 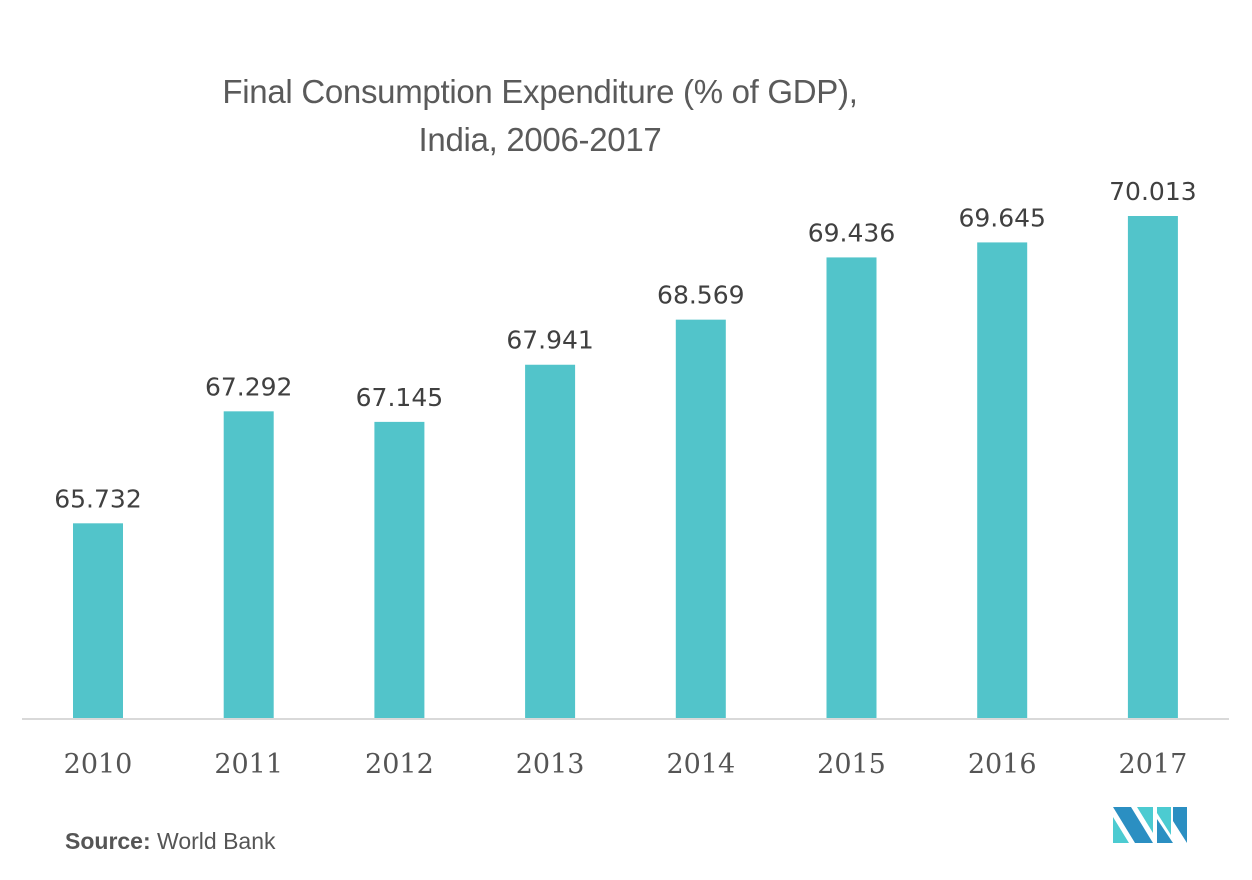 What do you see at coordinates (851, 764) in the screenshot?
I see `x-tick-label-2015: 2015` at bounding box center [851, 764].